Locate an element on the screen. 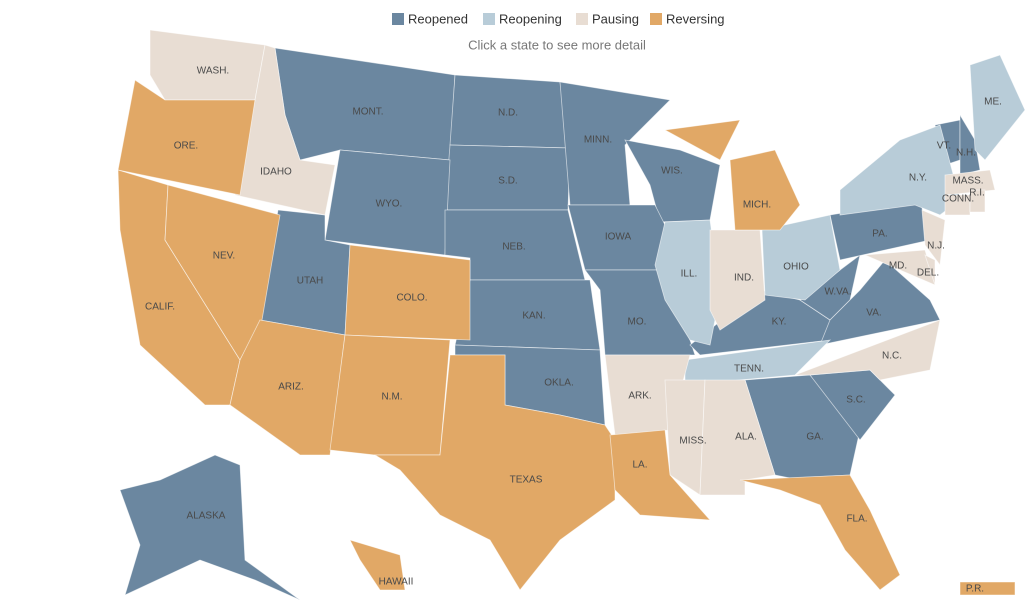 The height and width of the screenshot is (609, 1035). legend-label: Reversing is located at coordinates (695, 18).